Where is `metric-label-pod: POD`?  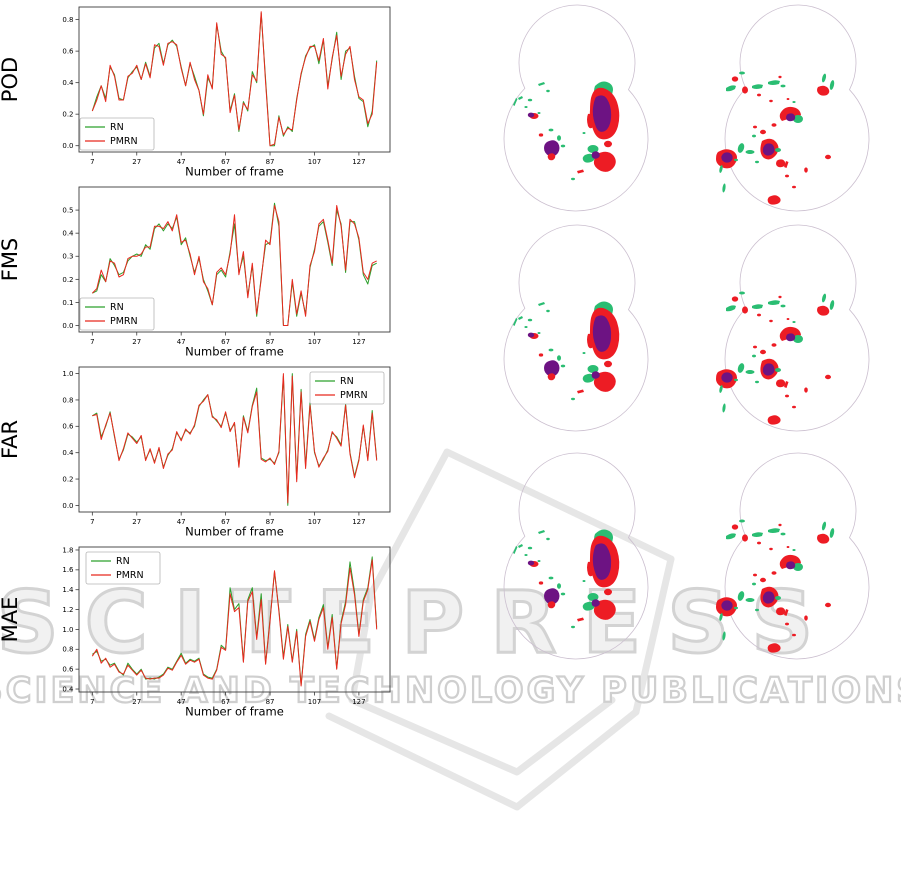
metric-label-pod: POD is located at coordinates (11, 79).